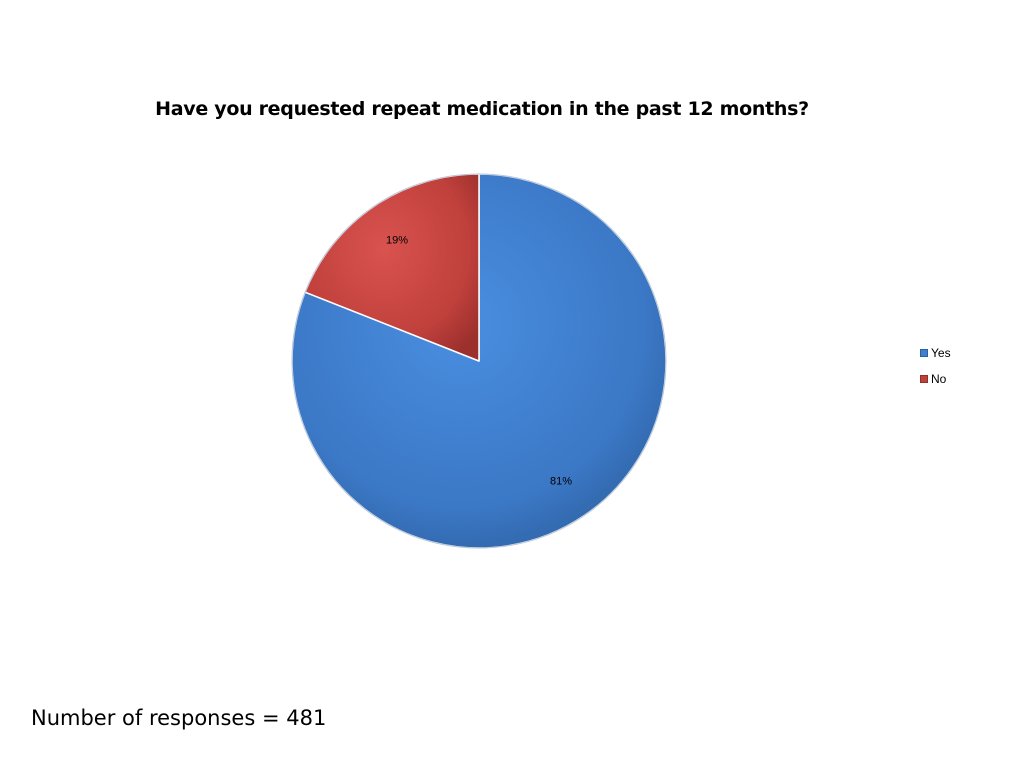 The width and height of the screenshot is (1024, 768). What do you see at coordinates (179, 718) in the screenshot?
I see `response-count-note: Number of responses = 481` at bounding box center [179, 718].